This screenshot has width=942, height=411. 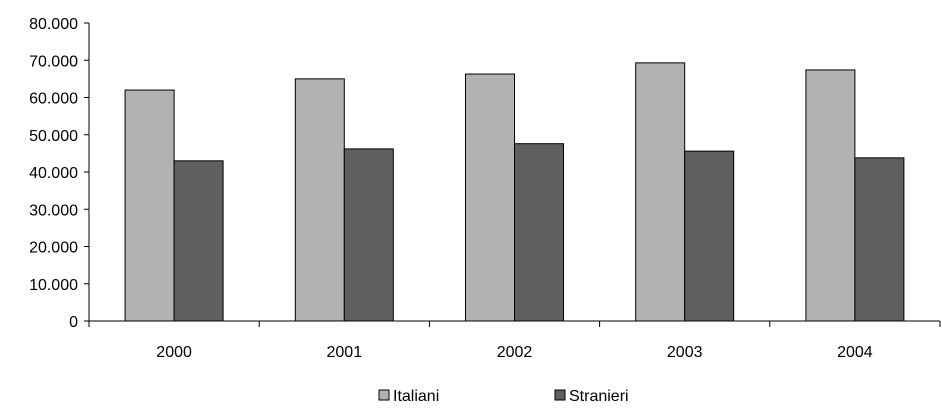 What do you see at coordinates (149, 205) in the screenshot?
I see `bar-italiani-2000` at bounding box center [149, 205].